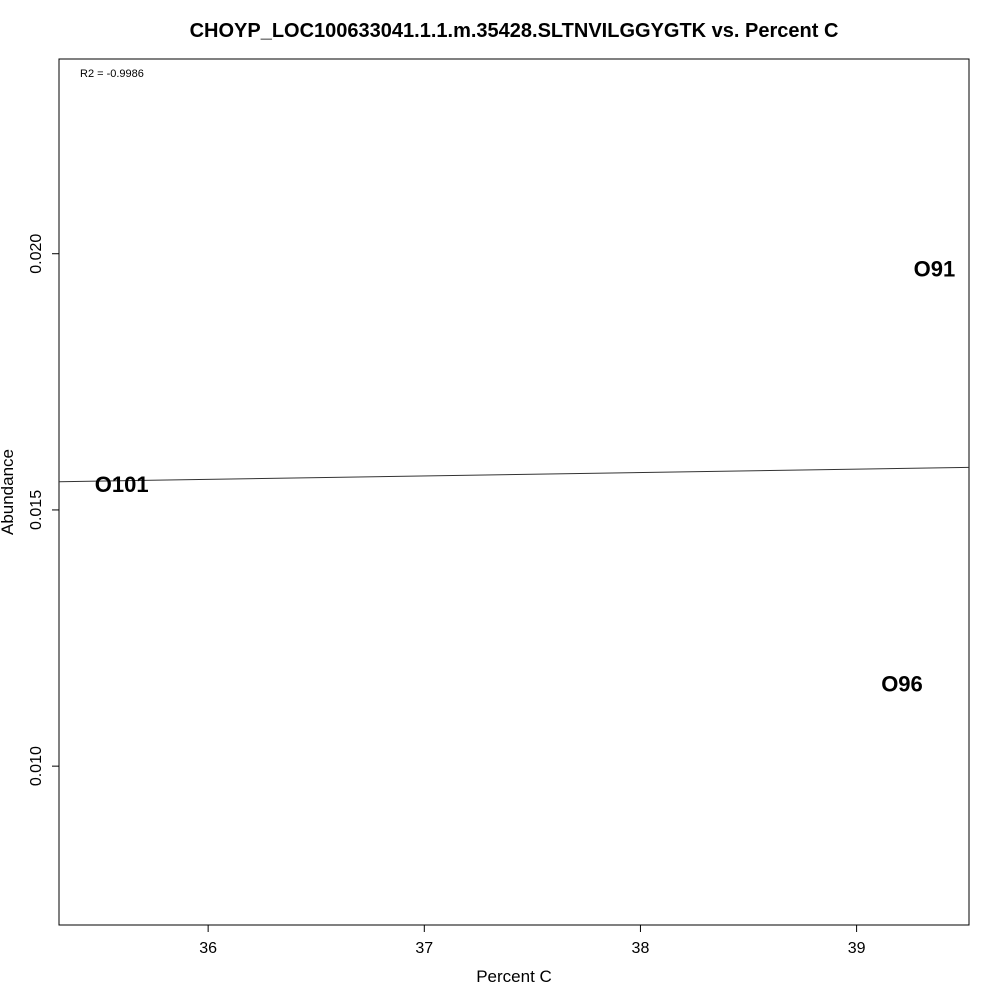  Describe the element at coordinates (857, 948) in the screenshot. I see `x-tick-label: 39` at that location.